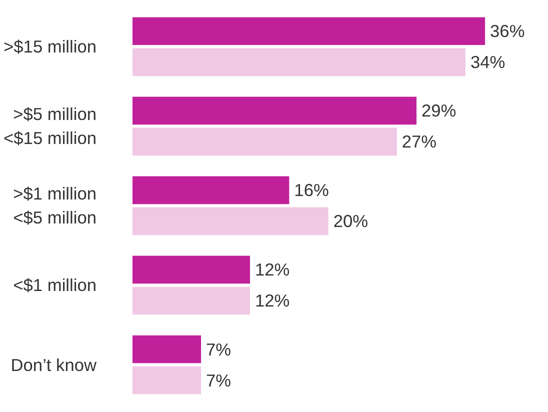 The width and height of the screenshot is (548, 412). I want to click on y-tick-label: <$1 million, so click(55, 285).